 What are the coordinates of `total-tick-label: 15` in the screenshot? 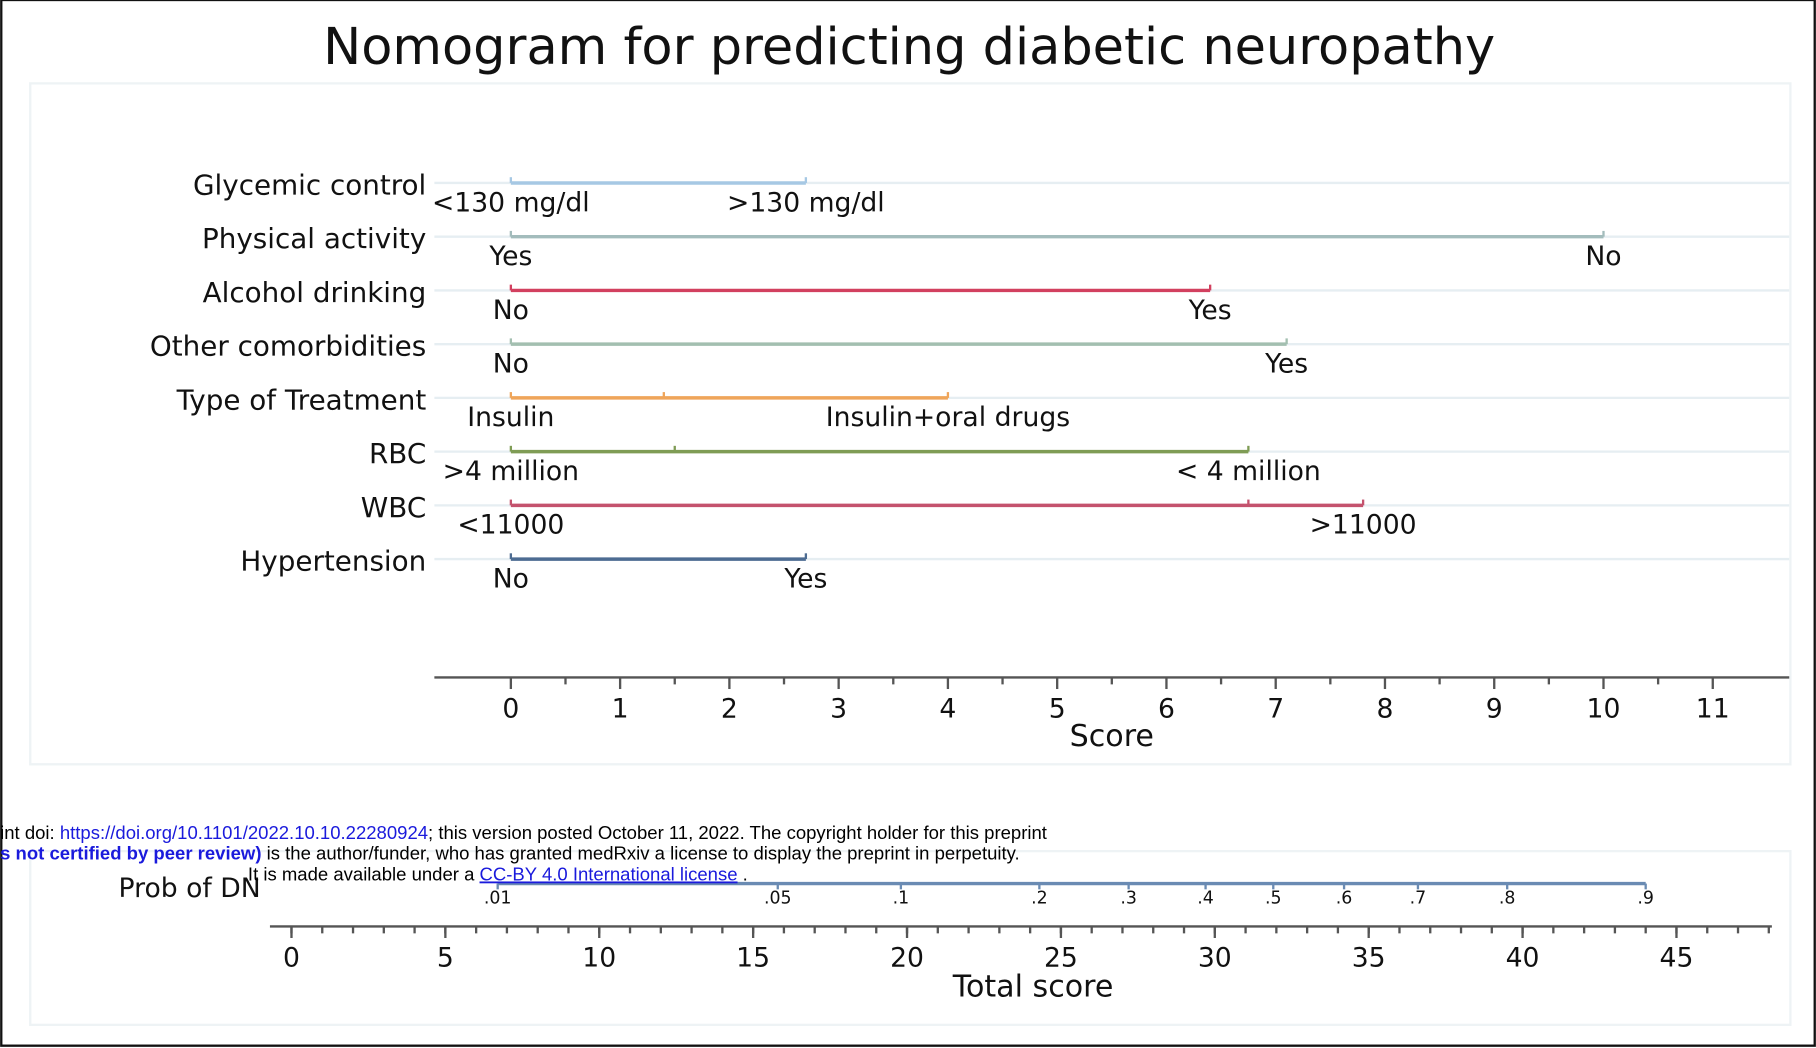 It's located at (753, 957).